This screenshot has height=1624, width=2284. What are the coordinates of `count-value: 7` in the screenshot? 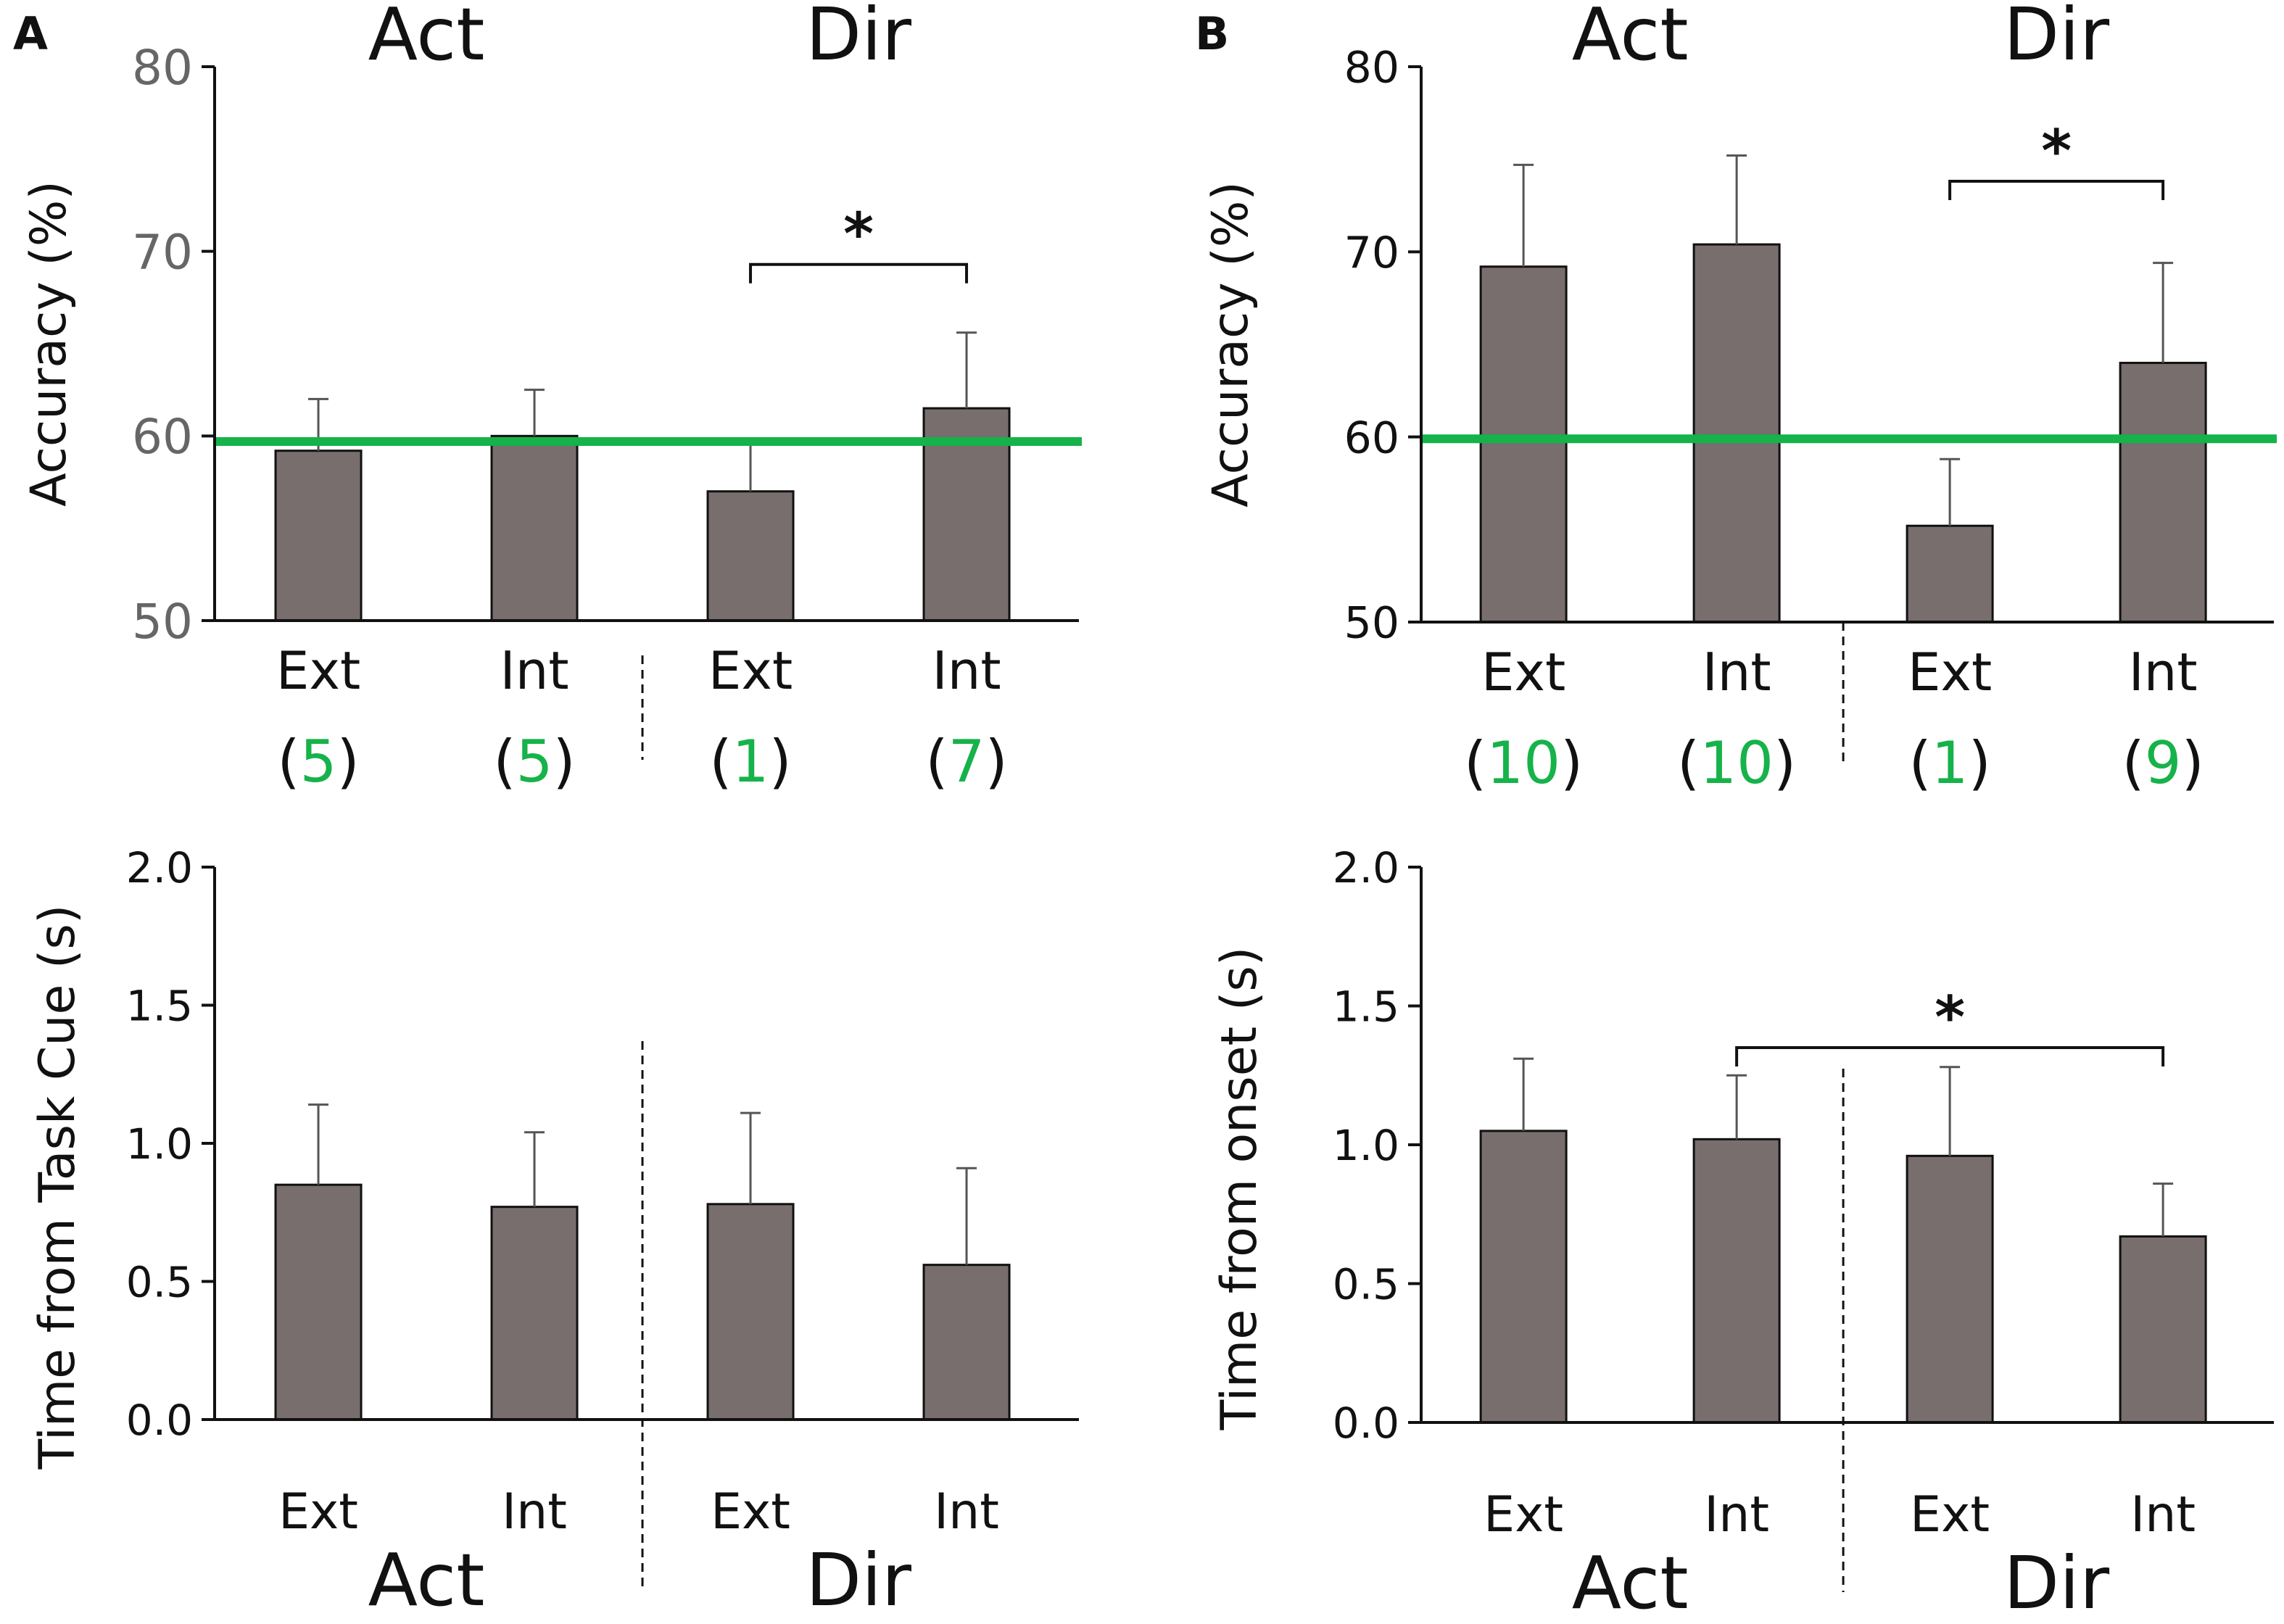 It's located at (966, 761).